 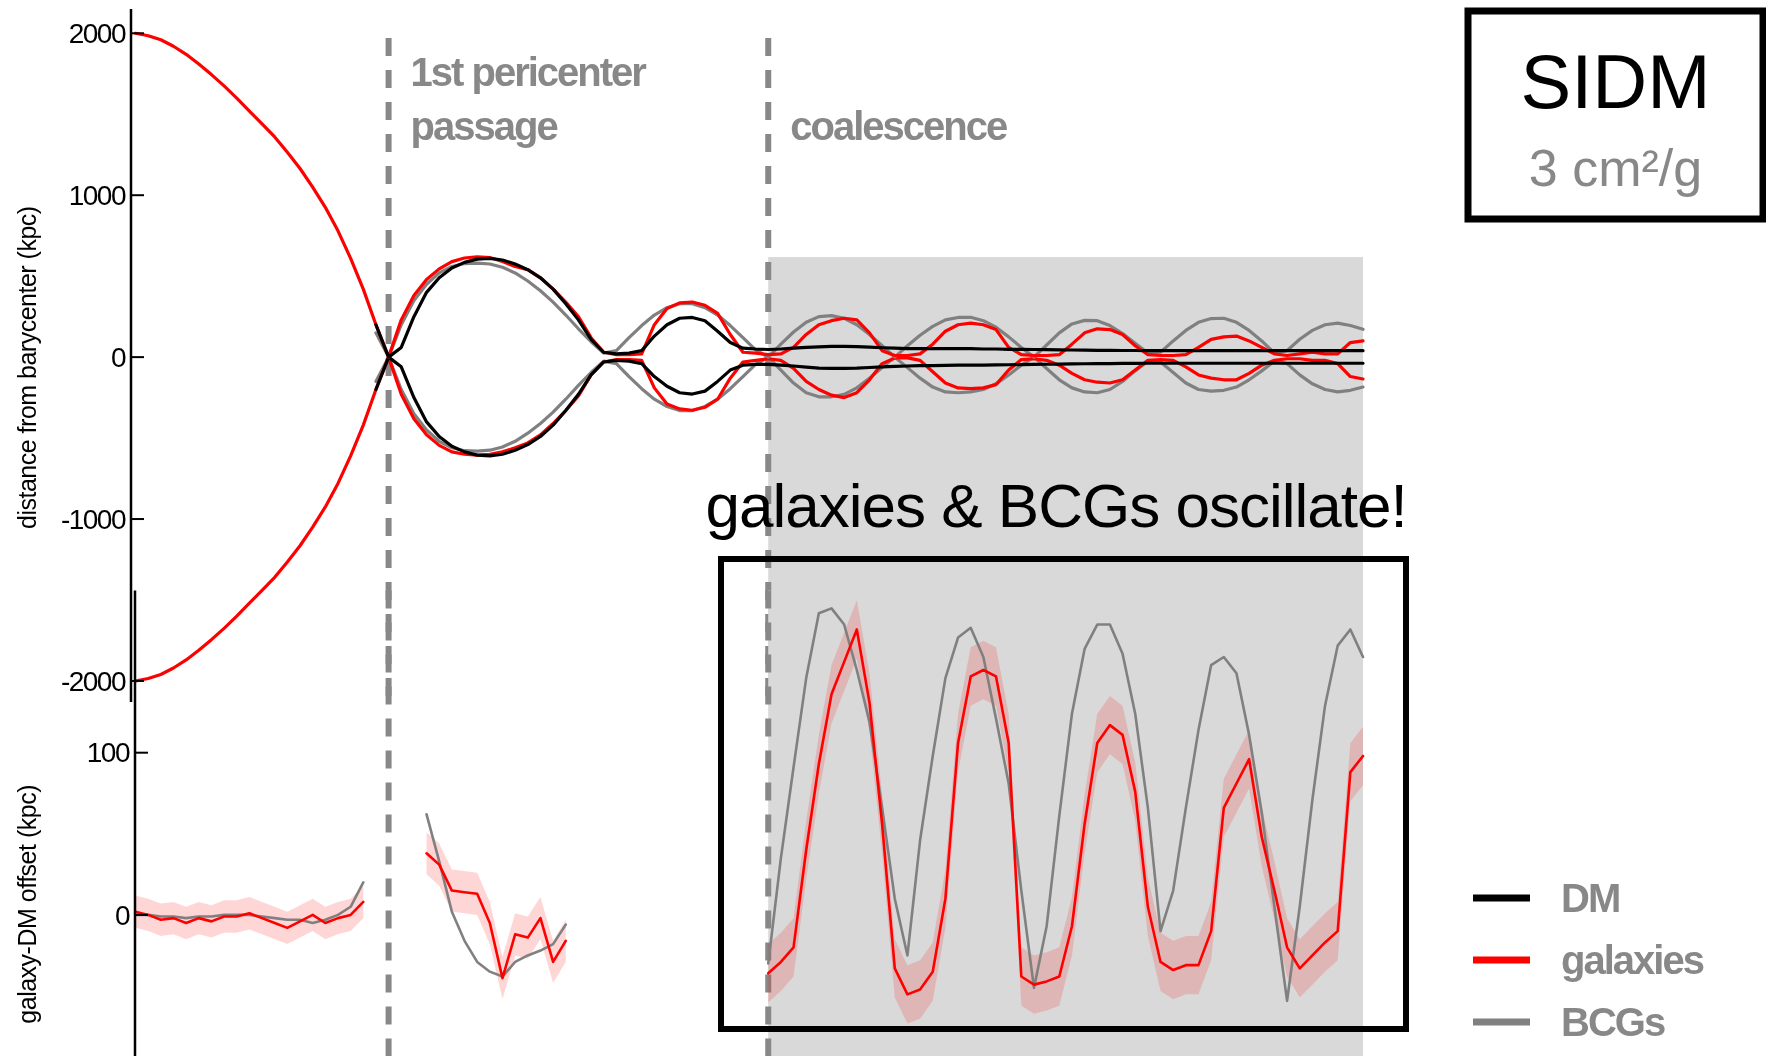 What do you see at coordinates (27, 367) in the screenshot?
I see `y-axis-title: distance from barycenter (kpc)` at bounding box center [27, 367].